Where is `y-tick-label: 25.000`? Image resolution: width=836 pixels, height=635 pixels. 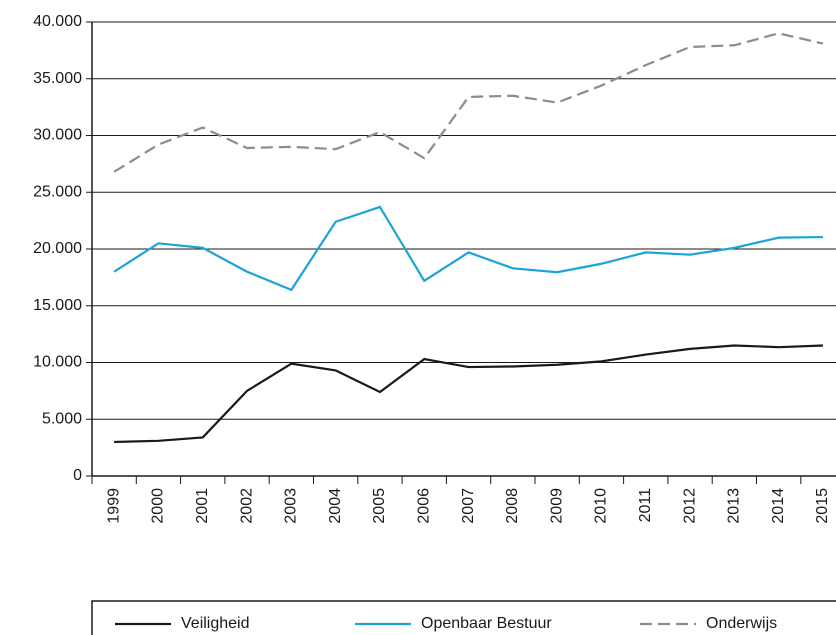
y-tick-label: 25.000 is located at coordinates (57, 191).